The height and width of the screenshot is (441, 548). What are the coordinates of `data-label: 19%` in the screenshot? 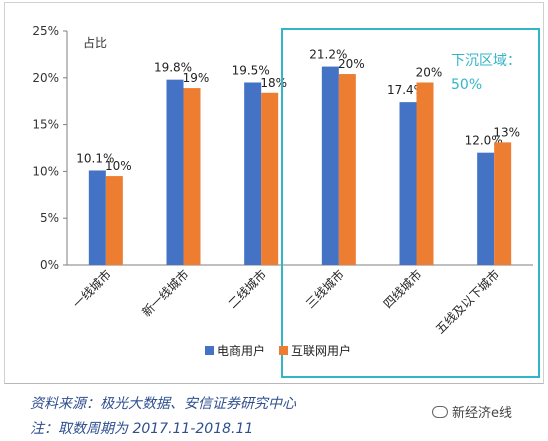 It's located at (196, 78).